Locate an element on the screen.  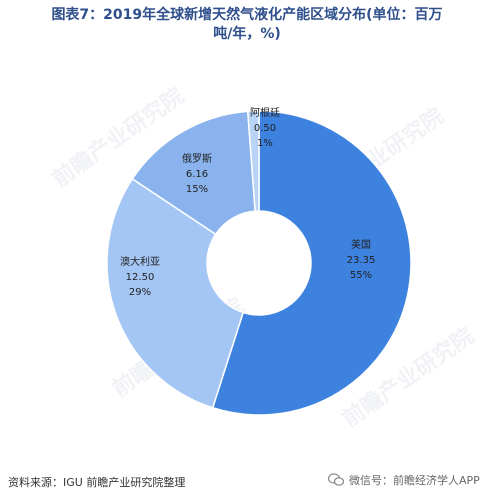
source-note: 资料来源：IGU 前瞻产业研究院整理 is located at coordinates (97, 482).